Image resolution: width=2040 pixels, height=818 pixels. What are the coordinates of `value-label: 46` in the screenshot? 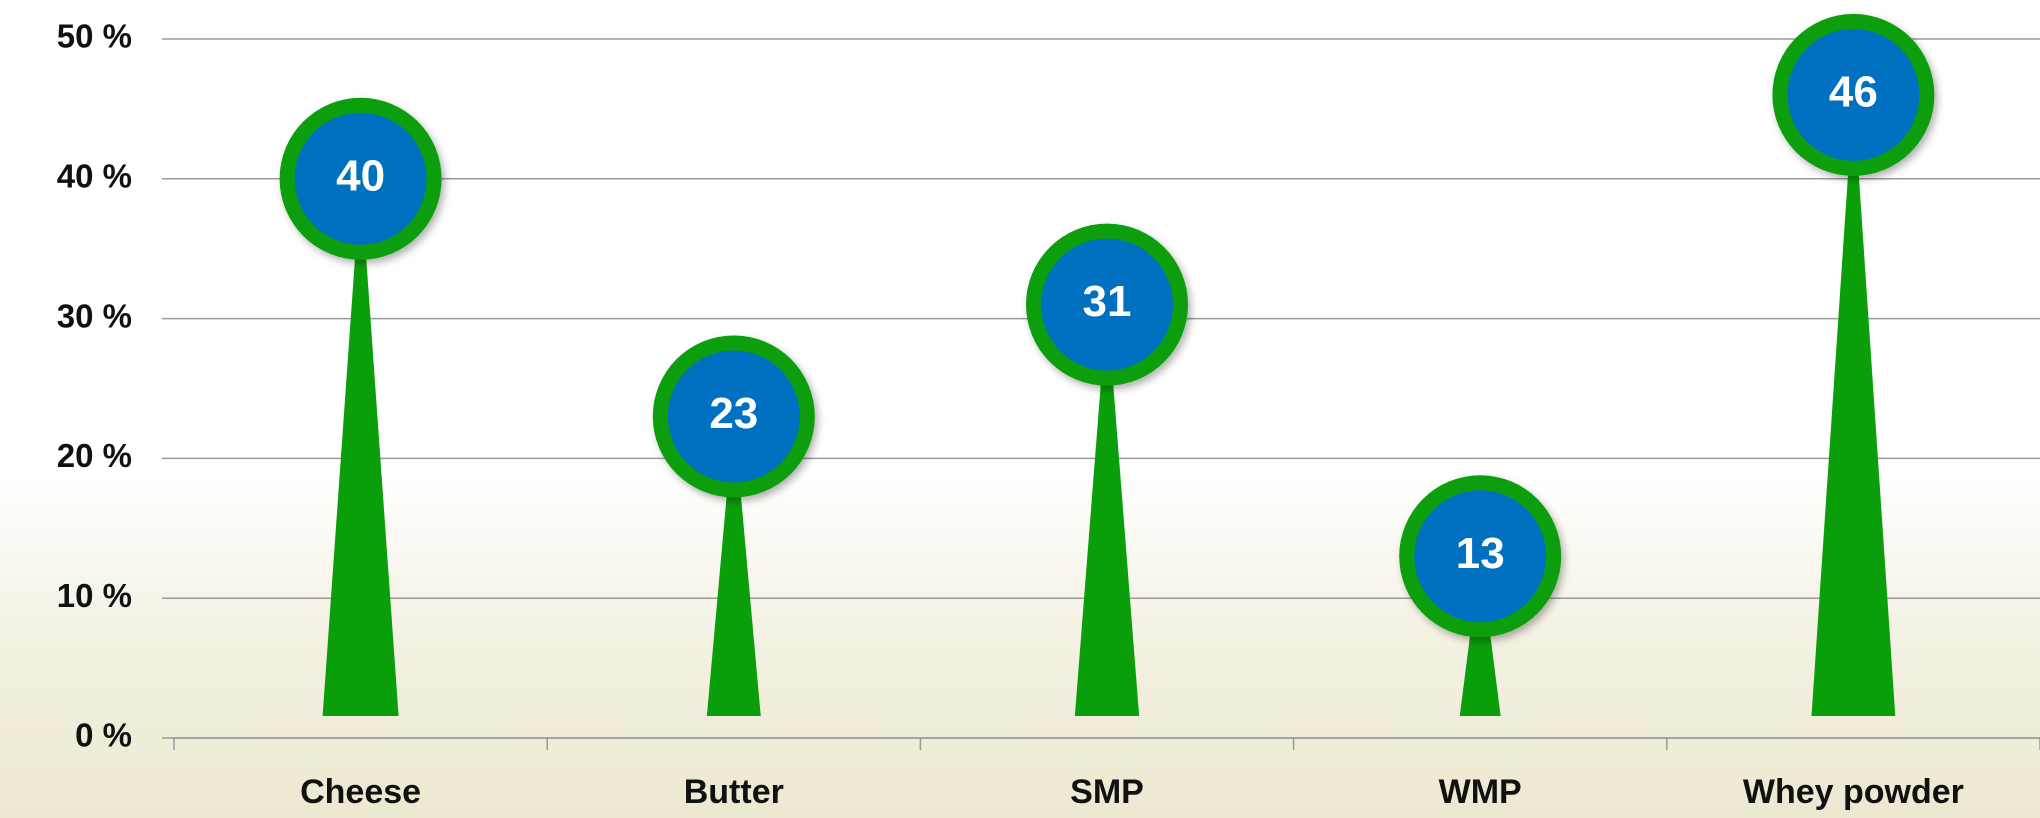 It's located at (1853, 92).